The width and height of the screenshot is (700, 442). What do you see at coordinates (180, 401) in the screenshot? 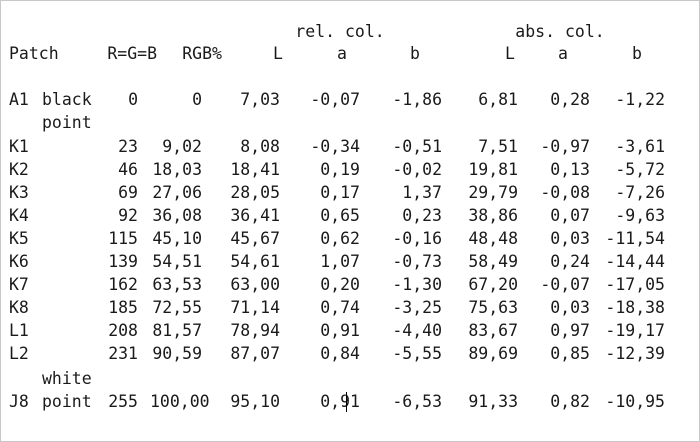
I see `cell-pct: 100,00` at bounding box center [180, 401].